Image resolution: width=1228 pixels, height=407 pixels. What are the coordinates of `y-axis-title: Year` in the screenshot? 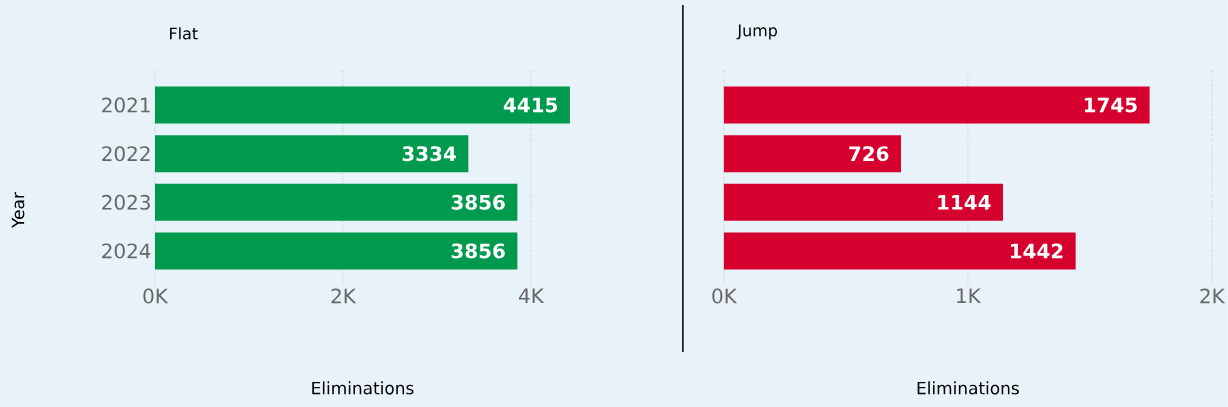 It's located at (18, 210).